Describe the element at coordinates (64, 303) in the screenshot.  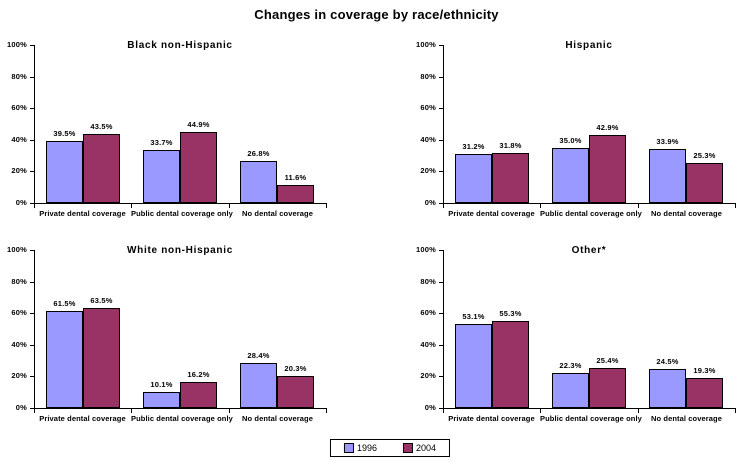
I see `bar-value-label: 61.5%` at that location.